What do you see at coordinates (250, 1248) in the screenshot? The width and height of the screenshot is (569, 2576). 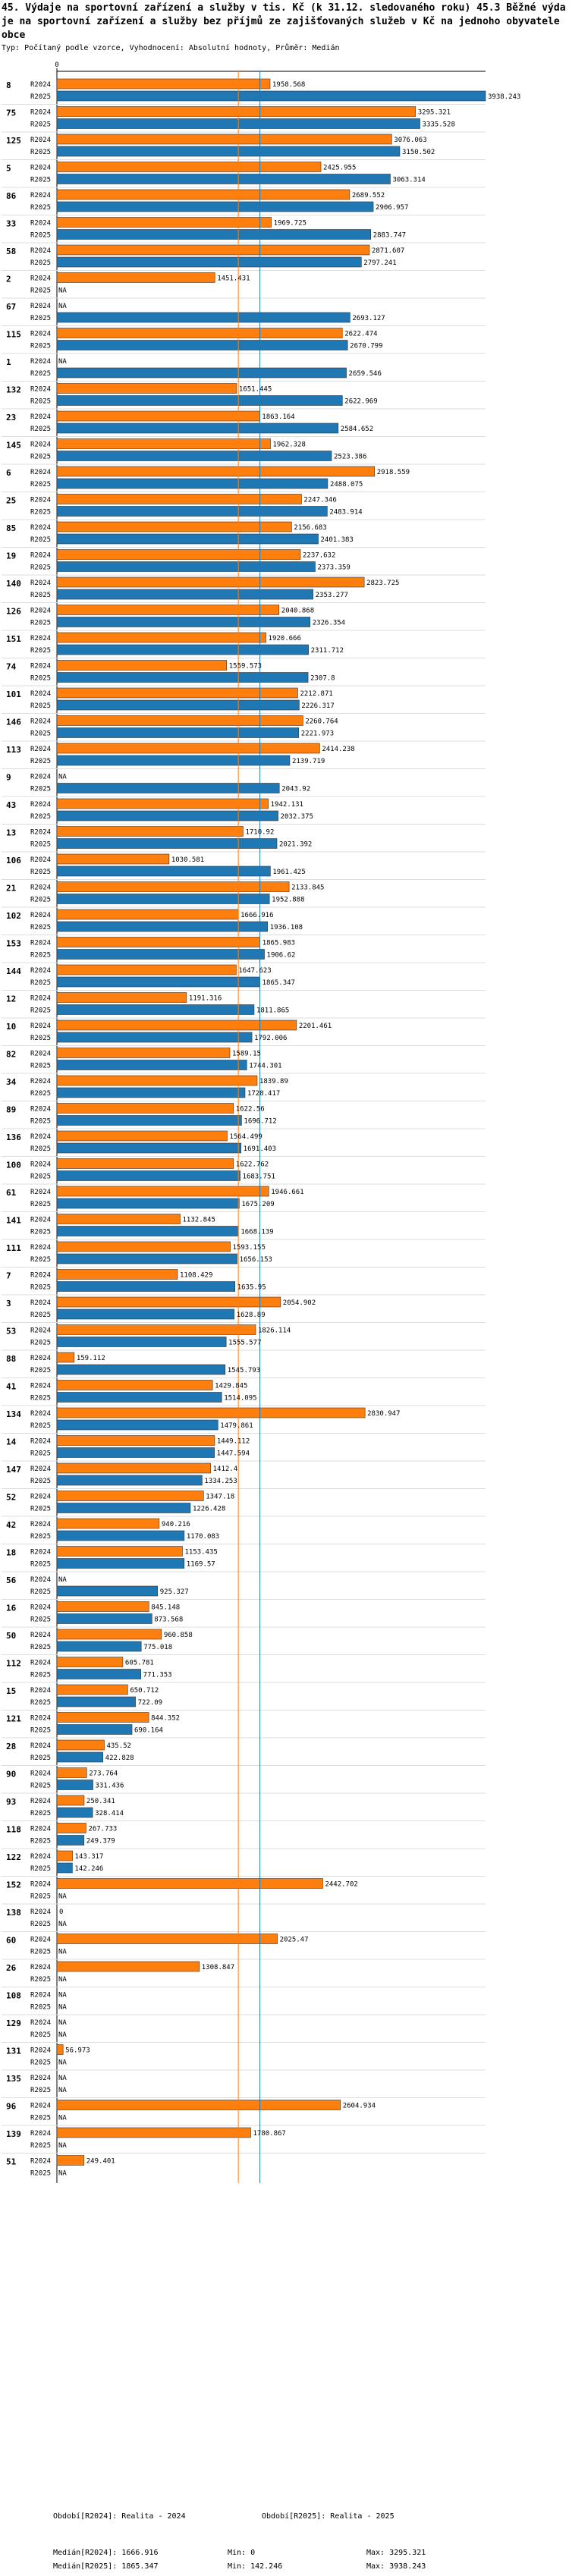 I see `data-label: 1593.155` at bounding box center [250, 1248].